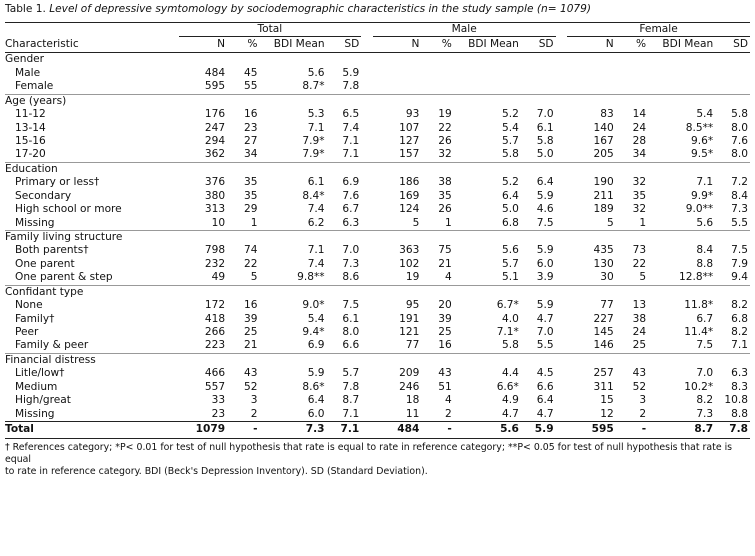 The height and width of the screenshot is (556, 755). Describe the element at coordinates (409, 318) in the screenshot. I see `cell-male: 191` at that location.